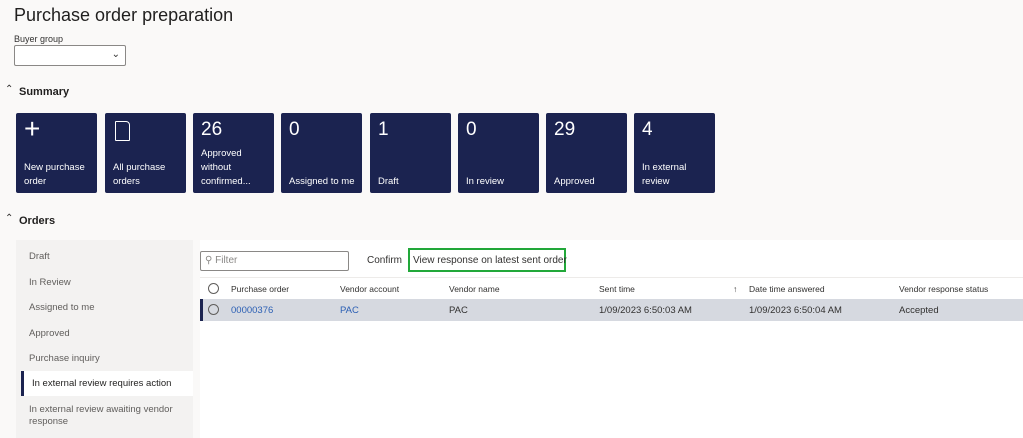 The width and height of the screenshot is (1023, 438). I want to click on tile-label: In review, so click(485, 181).